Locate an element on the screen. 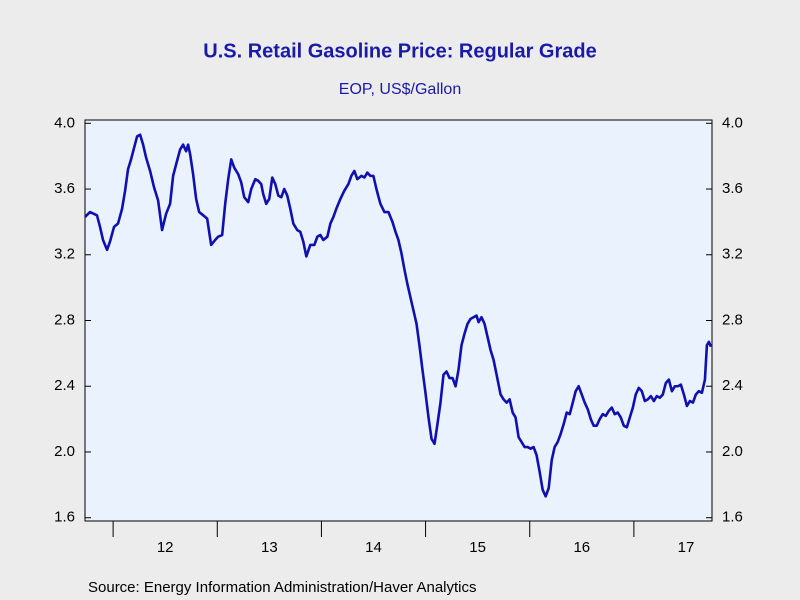 The image size is (800, 600). x-tick-label: 16 is located at coordinates (581, 547).